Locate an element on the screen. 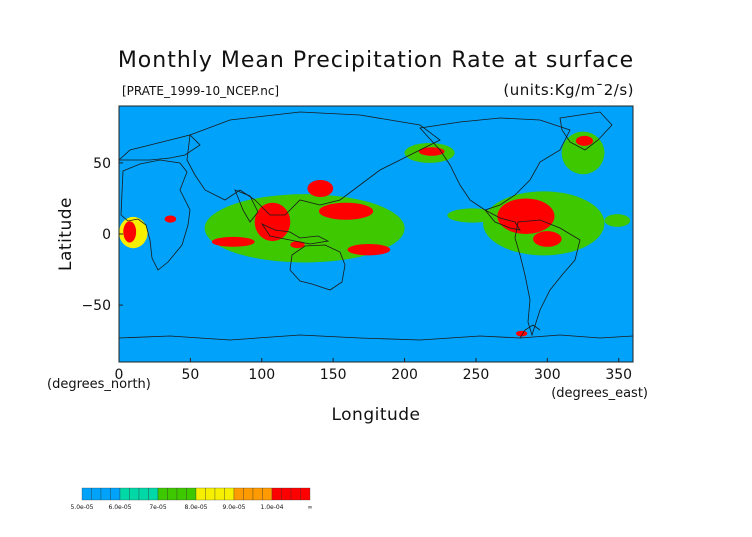 Image resolution: width=752 pixels, height=537 pixels. x-tick-label-50: 50 is located at coordinates (190, 375).